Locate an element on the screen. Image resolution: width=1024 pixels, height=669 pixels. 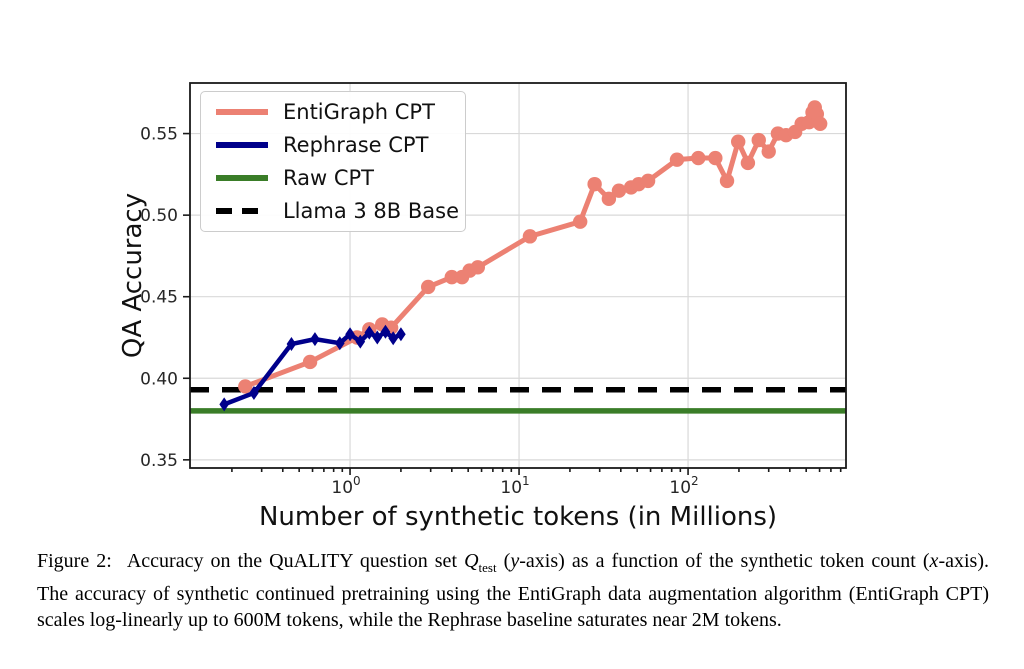
x-tick-label-10e2: 10² is located at coordinates (683, 486).